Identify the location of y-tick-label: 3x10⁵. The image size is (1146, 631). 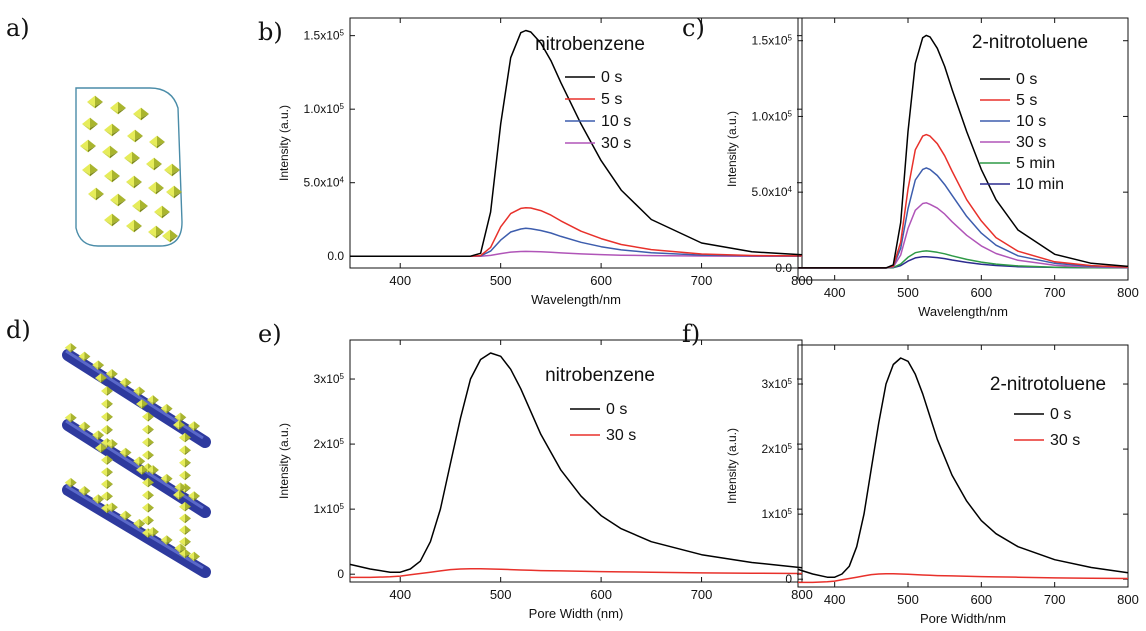
(329, 379).